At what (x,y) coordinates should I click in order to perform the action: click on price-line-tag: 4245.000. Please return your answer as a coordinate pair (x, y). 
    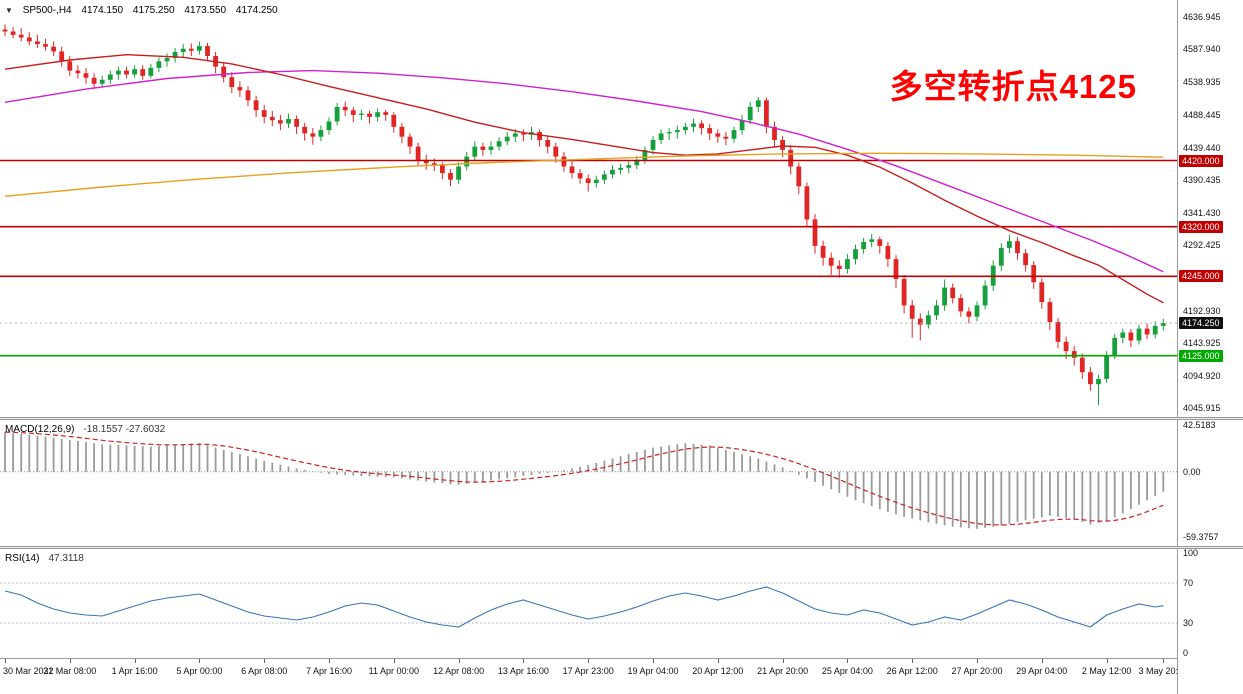
    Looking at the image, I should click on (1201, 276).